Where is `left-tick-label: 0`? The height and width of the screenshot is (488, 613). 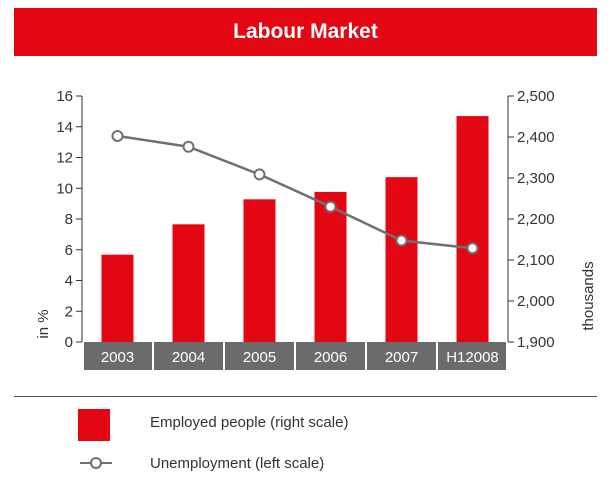 left-tick-label: 0 is located at coordinates (69, 342).